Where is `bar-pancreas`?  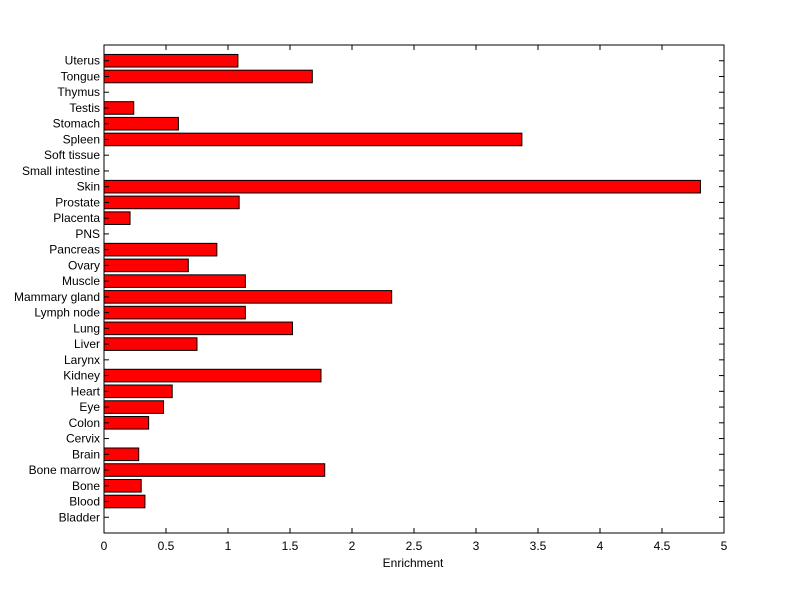
bar-pancreas is located at coordinates (160, 249).